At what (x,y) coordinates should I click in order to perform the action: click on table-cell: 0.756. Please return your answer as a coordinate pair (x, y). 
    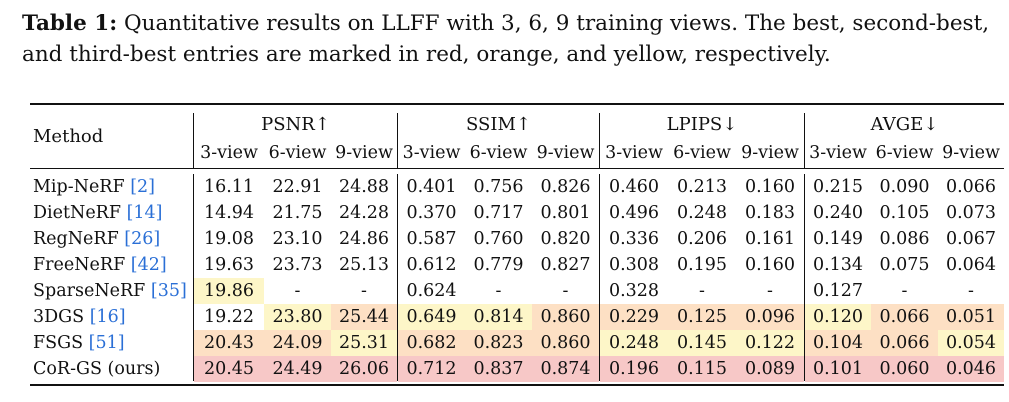
    Looking at the image, I should click on (498, 187).